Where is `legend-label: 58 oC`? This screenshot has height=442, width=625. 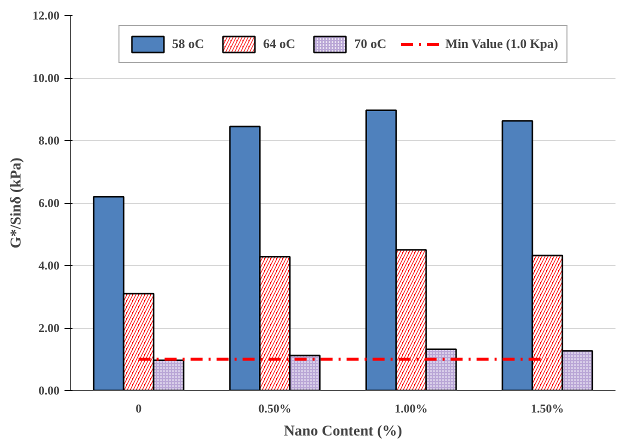 legend-label: 58 oC is located at coordinates (188, 44).